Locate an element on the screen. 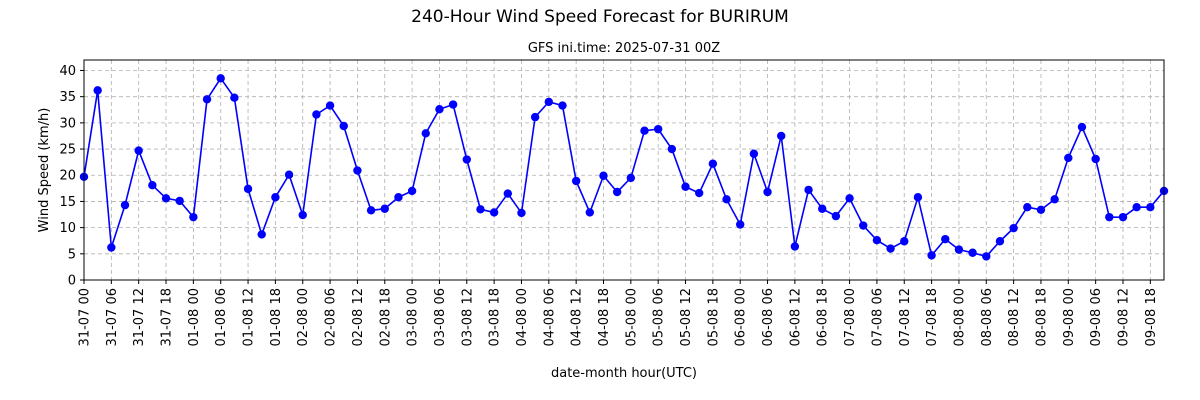 The width and height of the screenshot is (1200, 400). x-tick-label: 09-08 00 is located at coordinates (1069, 317).